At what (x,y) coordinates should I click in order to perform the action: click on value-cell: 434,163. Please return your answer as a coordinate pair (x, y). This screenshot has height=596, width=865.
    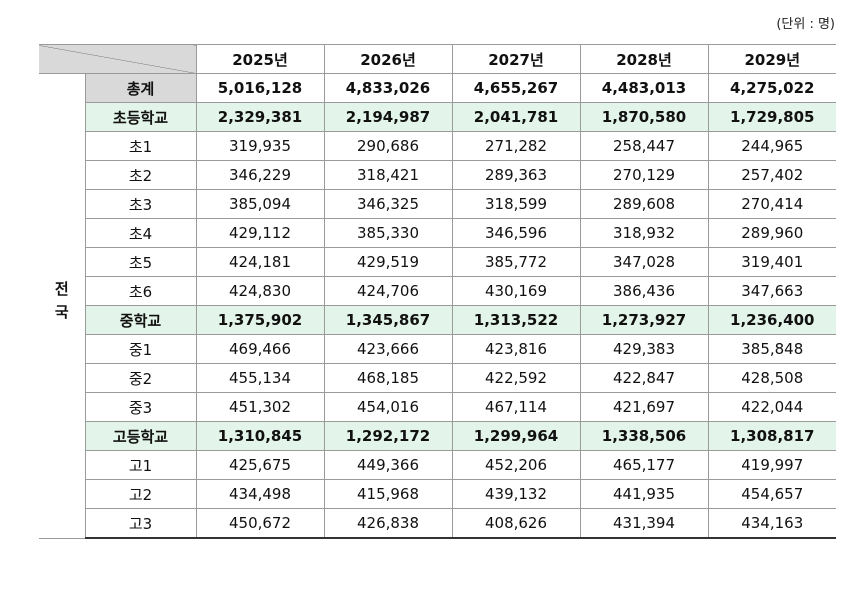
    Looking at the image, I should click on (771, 523).